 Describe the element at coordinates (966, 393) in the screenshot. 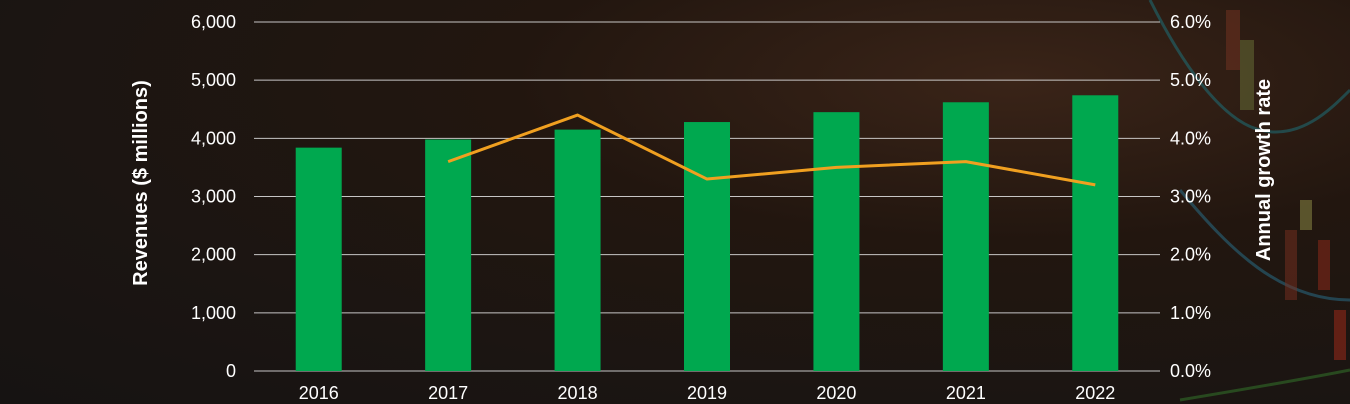

I see `x-tick-label: 2021` at that location.